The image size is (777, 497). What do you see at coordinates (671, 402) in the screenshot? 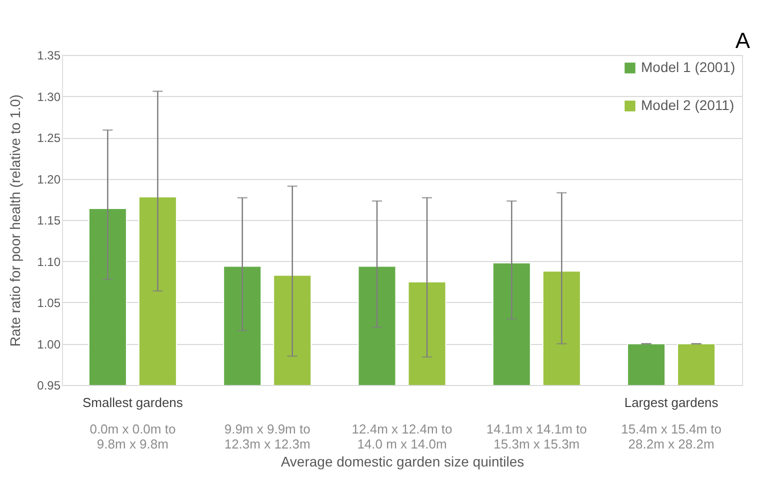
I see `text: Largest gardens` at bounding box center [671, 402].